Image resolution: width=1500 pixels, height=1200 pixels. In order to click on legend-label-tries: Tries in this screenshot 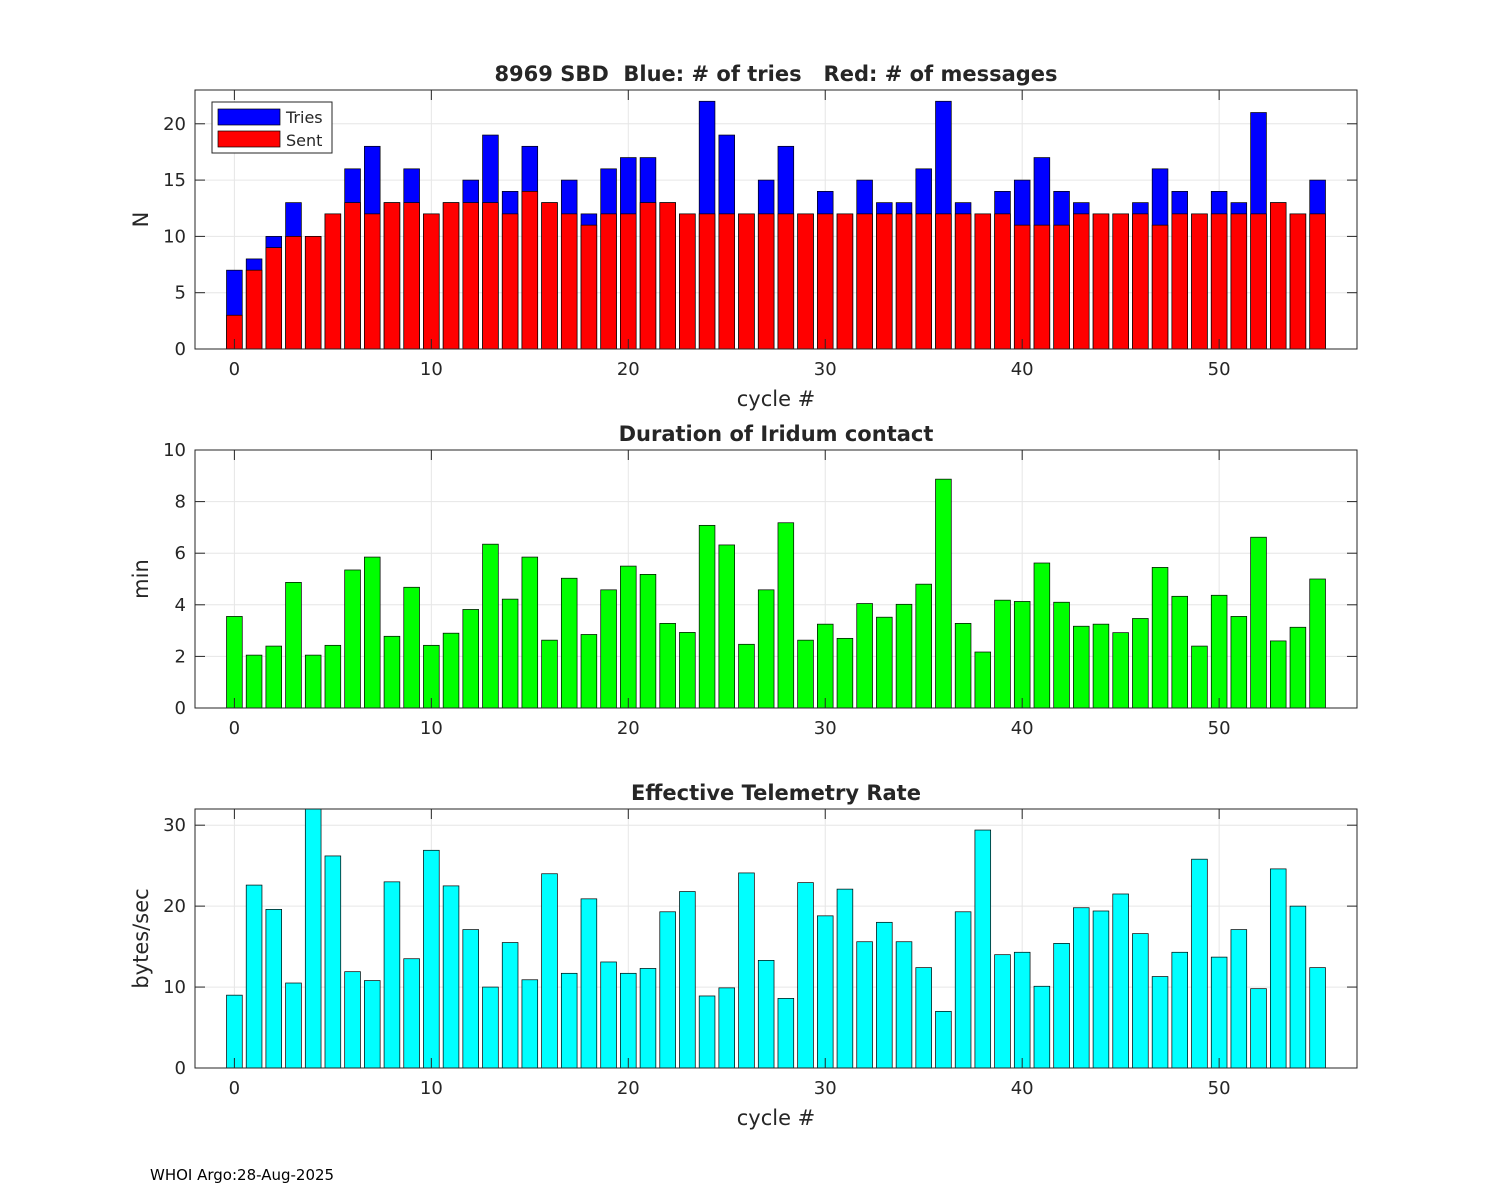, I will do `click(304, 117)`.